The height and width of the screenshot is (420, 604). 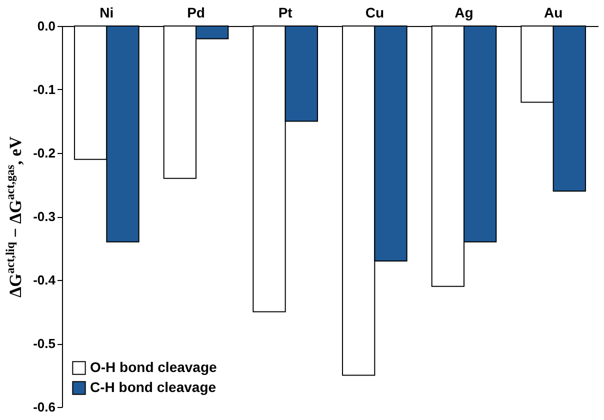 I want to click on y-tick-label: -0.5, so click(x=44, y=343).